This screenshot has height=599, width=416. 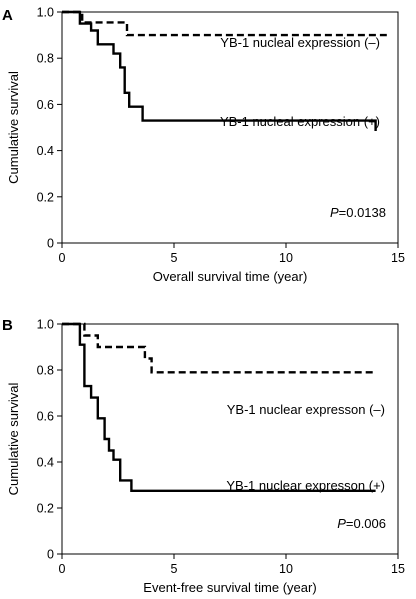 What do you see at coordinates (300, 121) in the screenshot?
I see `series-label: YB-1 nucleal expression (+)` at bounding box center [300, 121].